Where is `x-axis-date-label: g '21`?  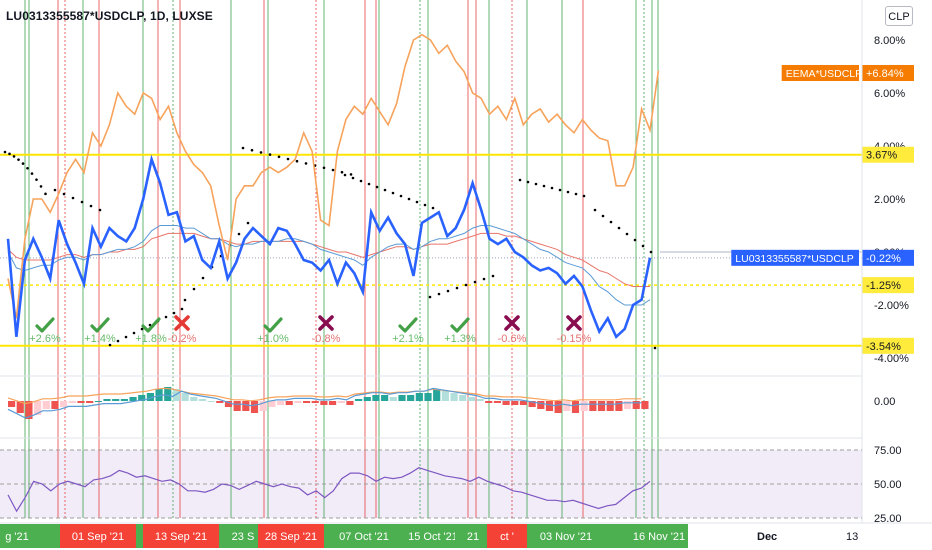 x-axis-date-label: g '21 is located at coordinates (17, 536).